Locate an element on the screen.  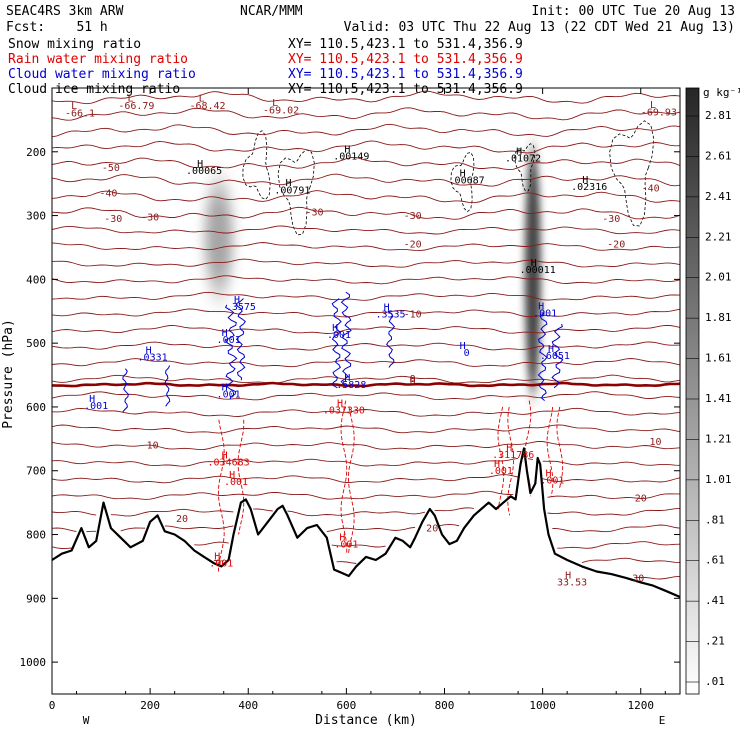
colorbar-unit: g kg⁻¹ is located at coordinates (721, 92).